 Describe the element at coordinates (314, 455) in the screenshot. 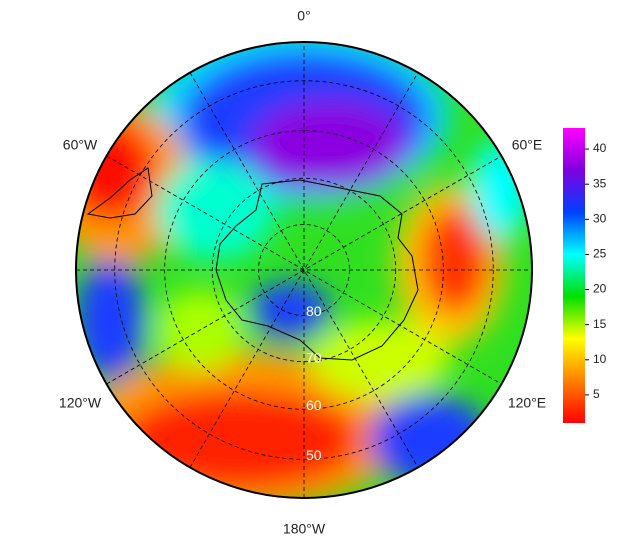

I see `latitude-label: 50` at that location.